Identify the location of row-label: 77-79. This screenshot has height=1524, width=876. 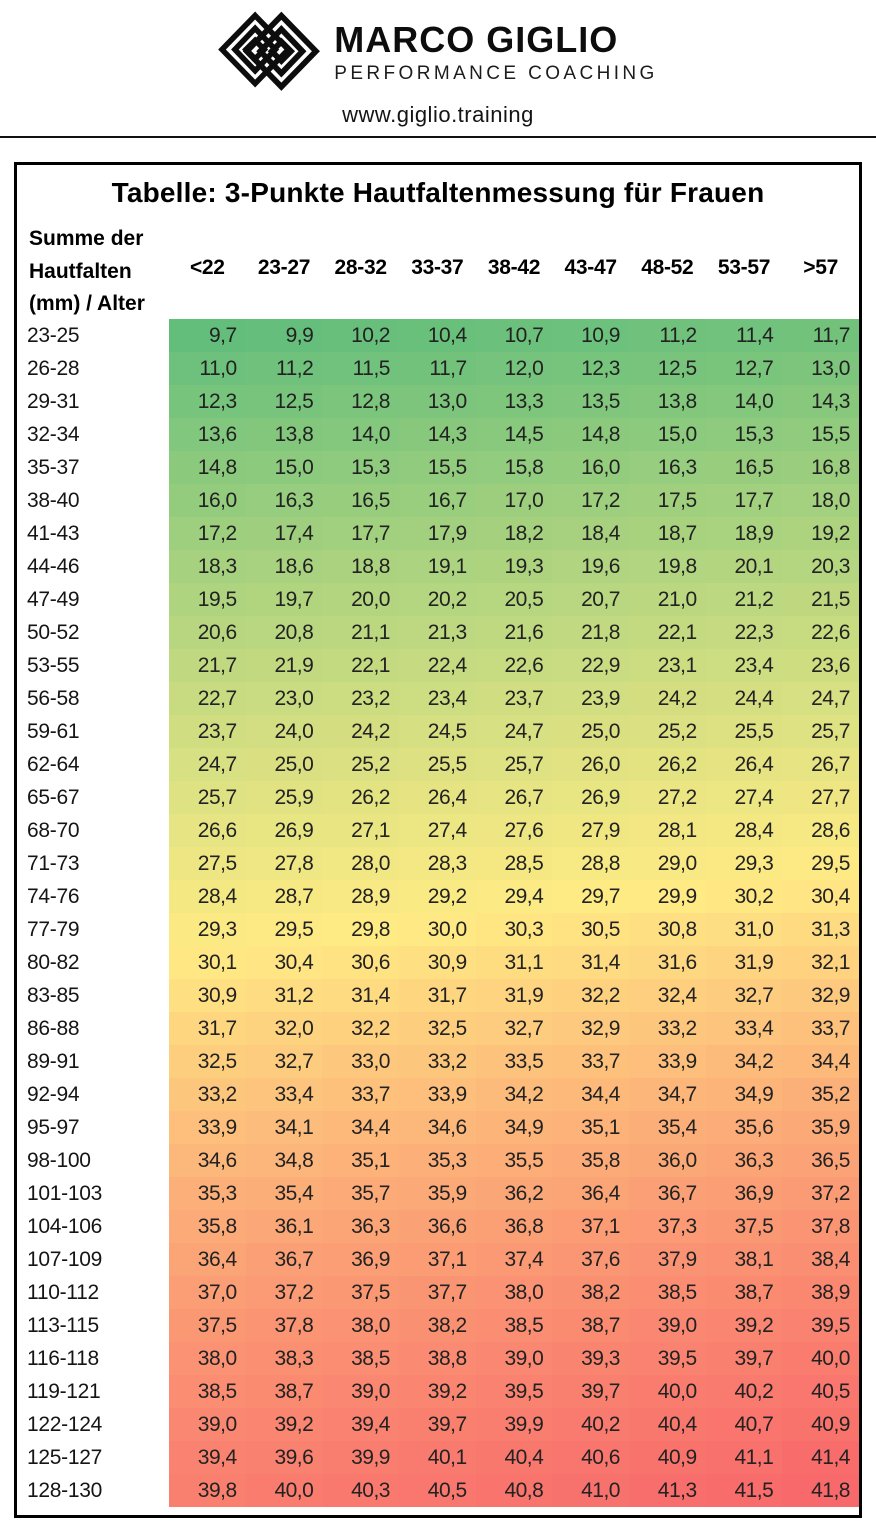
(93, 929).